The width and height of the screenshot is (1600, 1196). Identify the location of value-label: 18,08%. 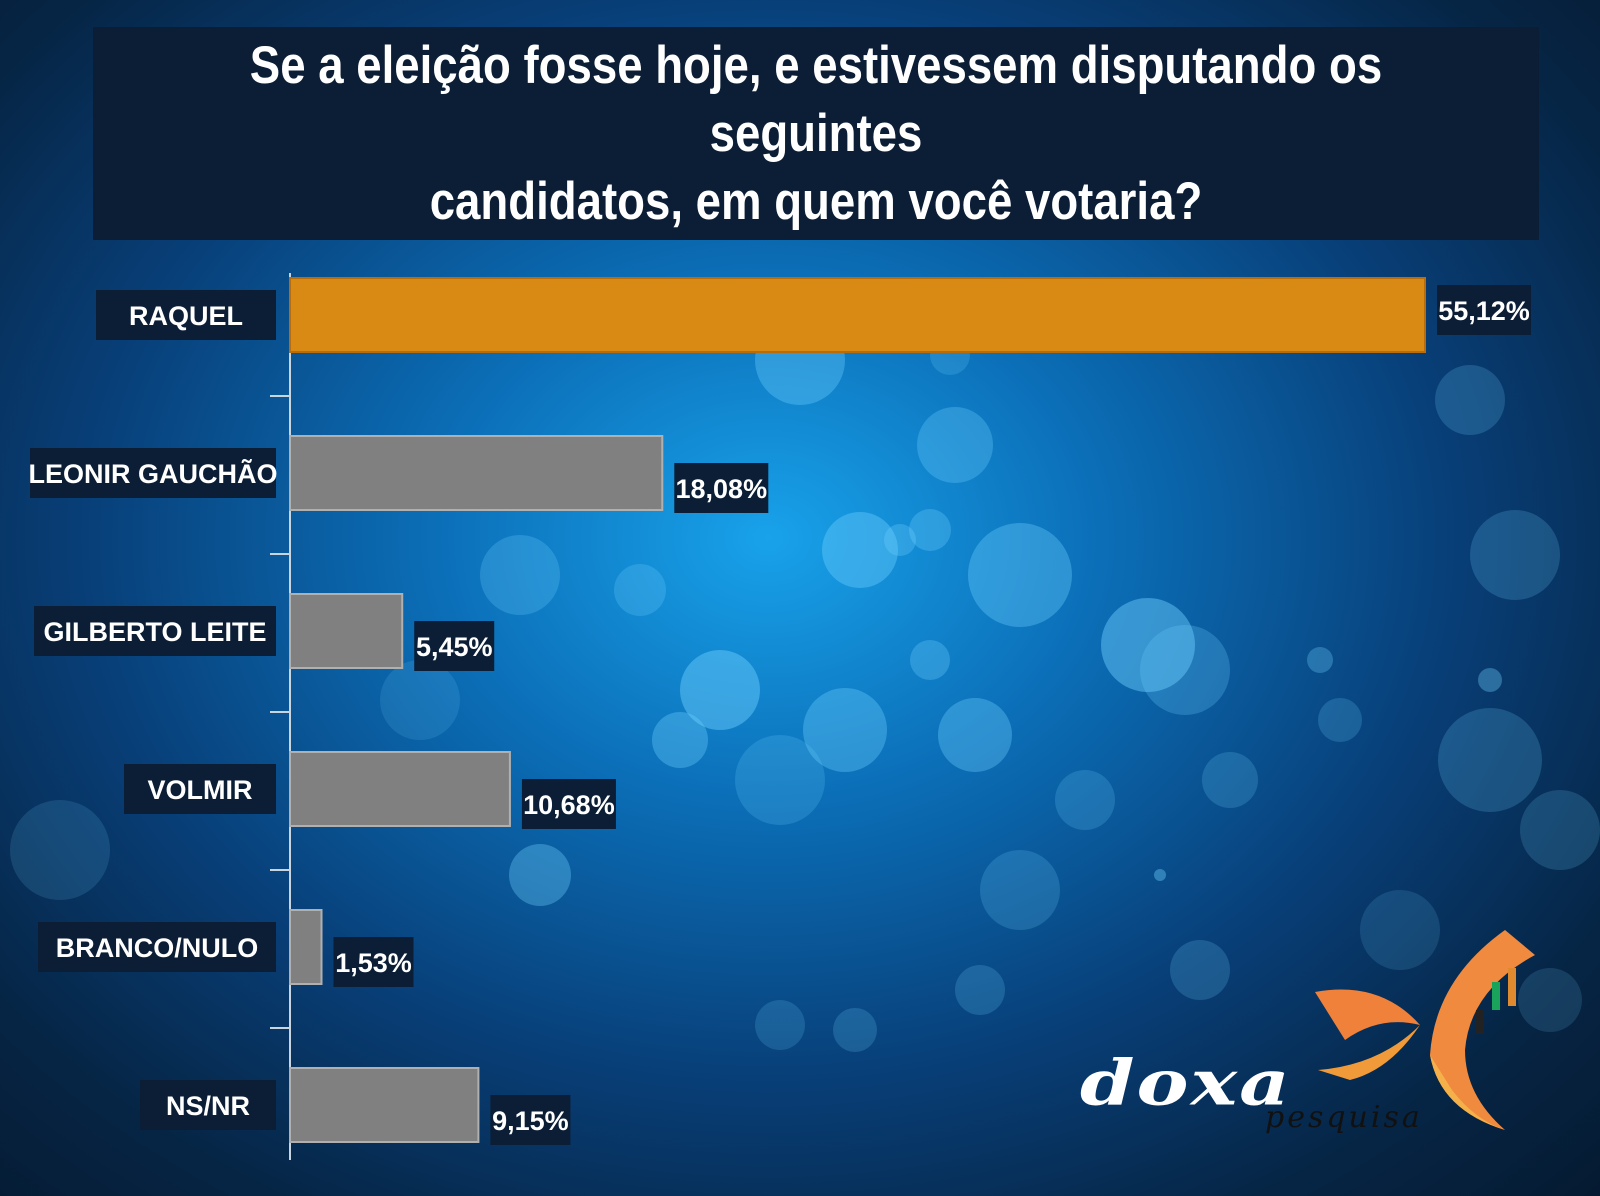
(722, 489).